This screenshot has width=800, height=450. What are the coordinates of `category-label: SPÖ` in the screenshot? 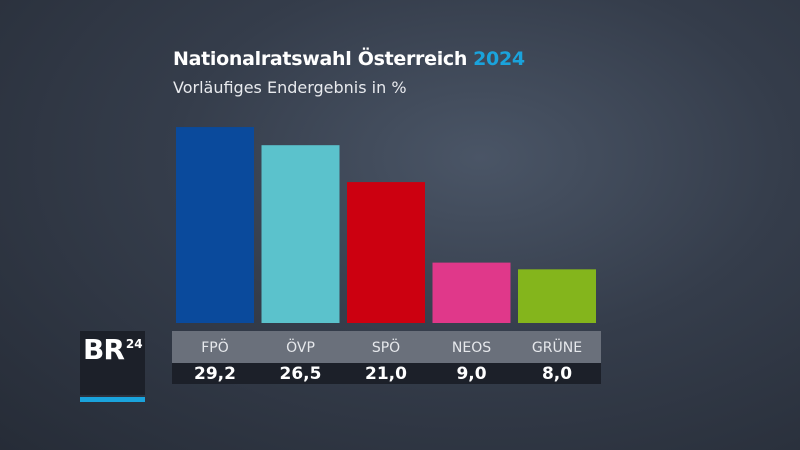 It's located at (386, 348).